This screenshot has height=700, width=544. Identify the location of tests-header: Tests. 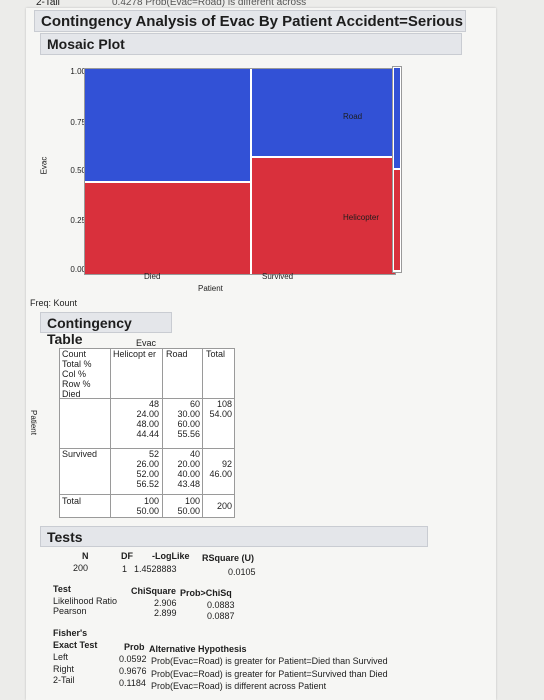
(234, 536).